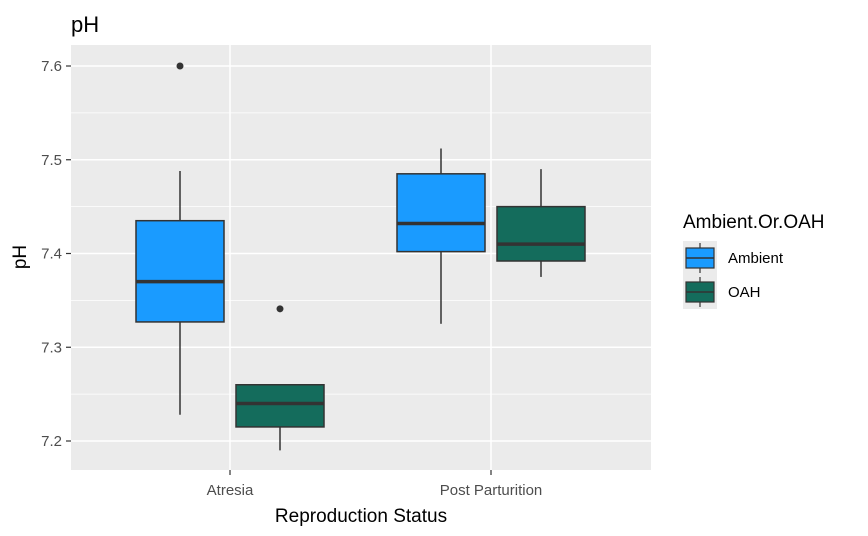 This screenshot has width=868, height=536. I want to click on legend-label: OAH, so click(744, 292).